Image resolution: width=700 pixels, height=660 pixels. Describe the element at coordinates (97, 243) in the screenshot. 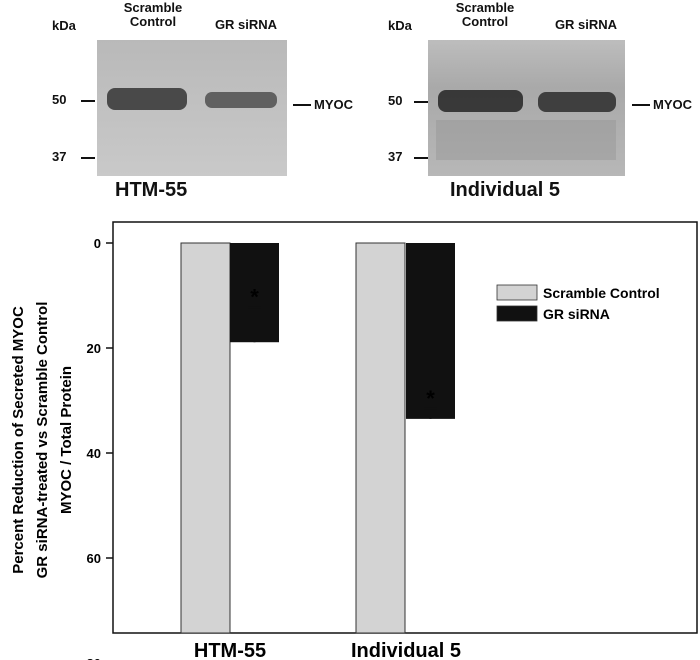

I see `y-tick-label: 0` at that location.